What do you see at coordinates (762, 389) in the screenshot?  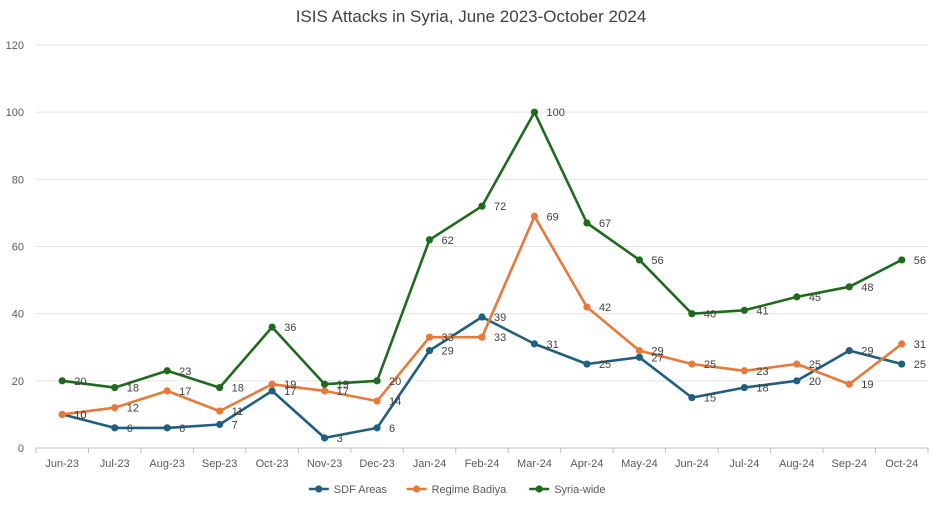 I see `data-label: 18` at bounding box center [762, 389].